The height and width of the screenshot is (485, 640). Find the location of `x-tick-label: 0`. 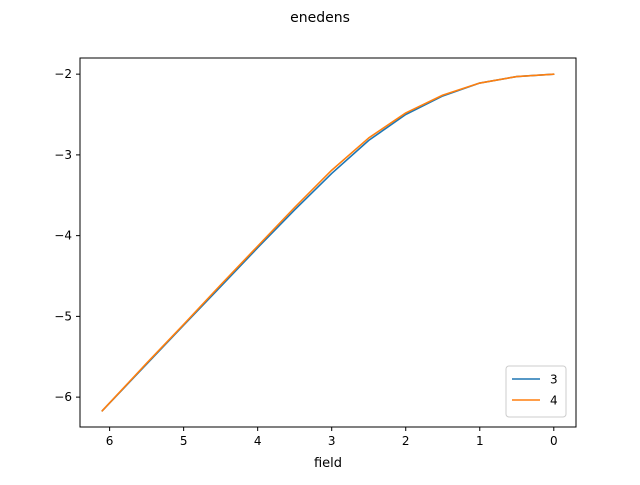

x-tick-label: 0 is located at coordinates (554, 441).